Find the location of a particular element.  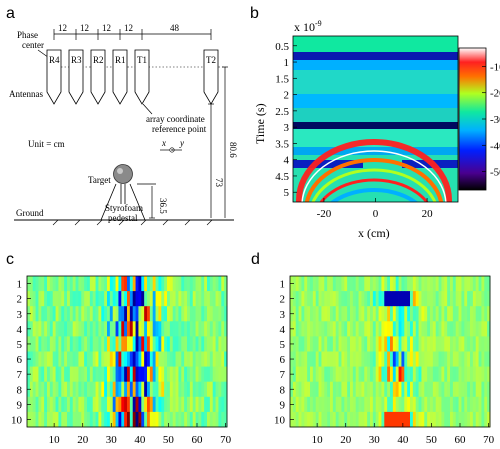

panel-b-colorbar-tick-label: -10 is located at coordinates (495, 67).